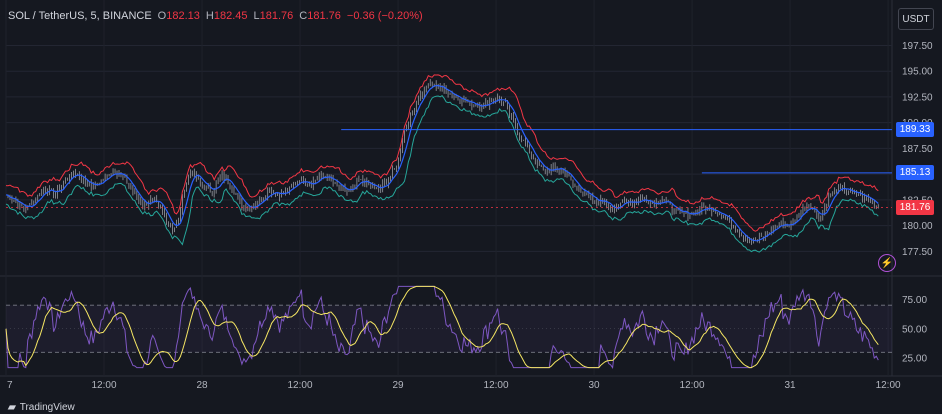 Image resolution: width=942 pixels, height=414 pixels. I want to click on price-tag: 189.33, so click(915, 130).